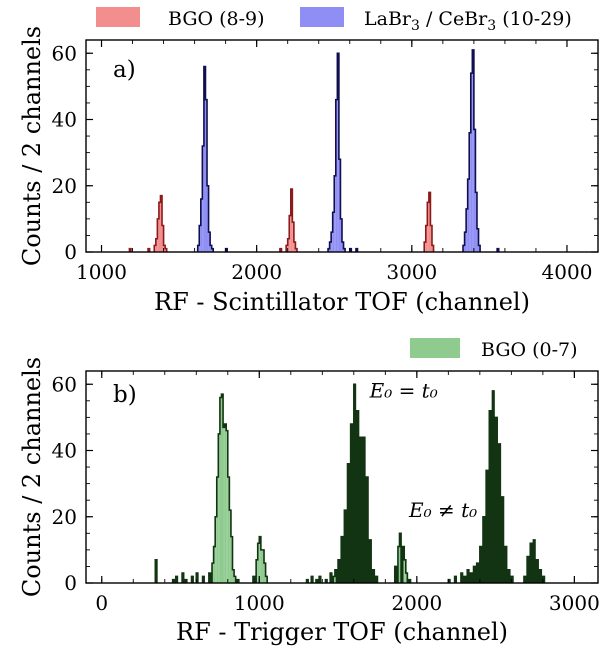 Image resolution: width=609 pixels, height=650 pixels. Describe the element at coordinates (125, 395) in the screenshot. I see `panel-b-label: b)` at that location.